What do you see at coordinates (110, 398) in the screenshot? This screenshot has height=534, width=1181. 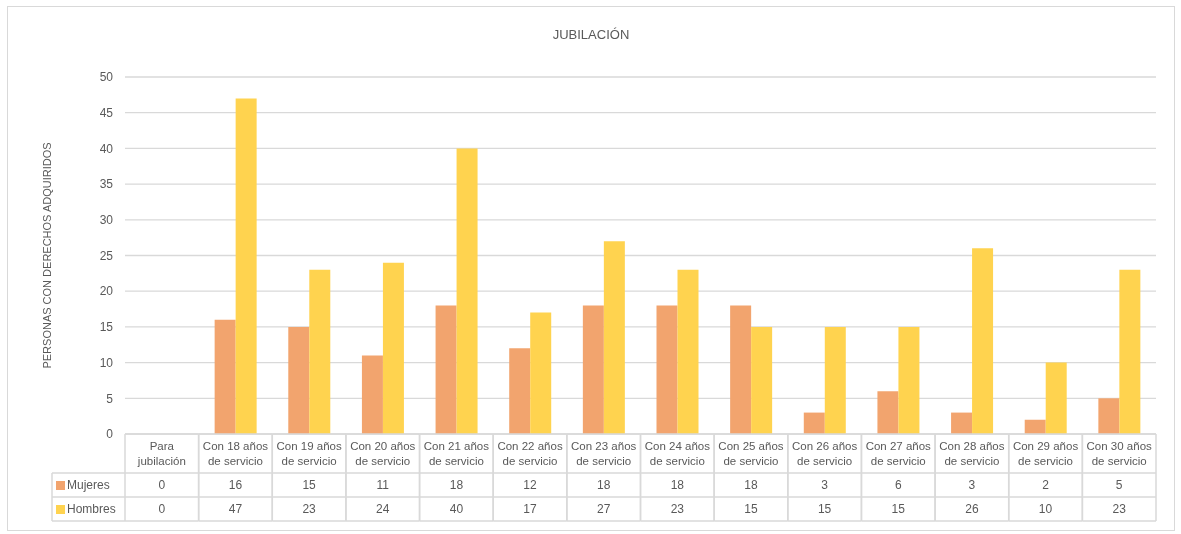 I see `y-tick-label: 5` at bounding box center [110, 398].